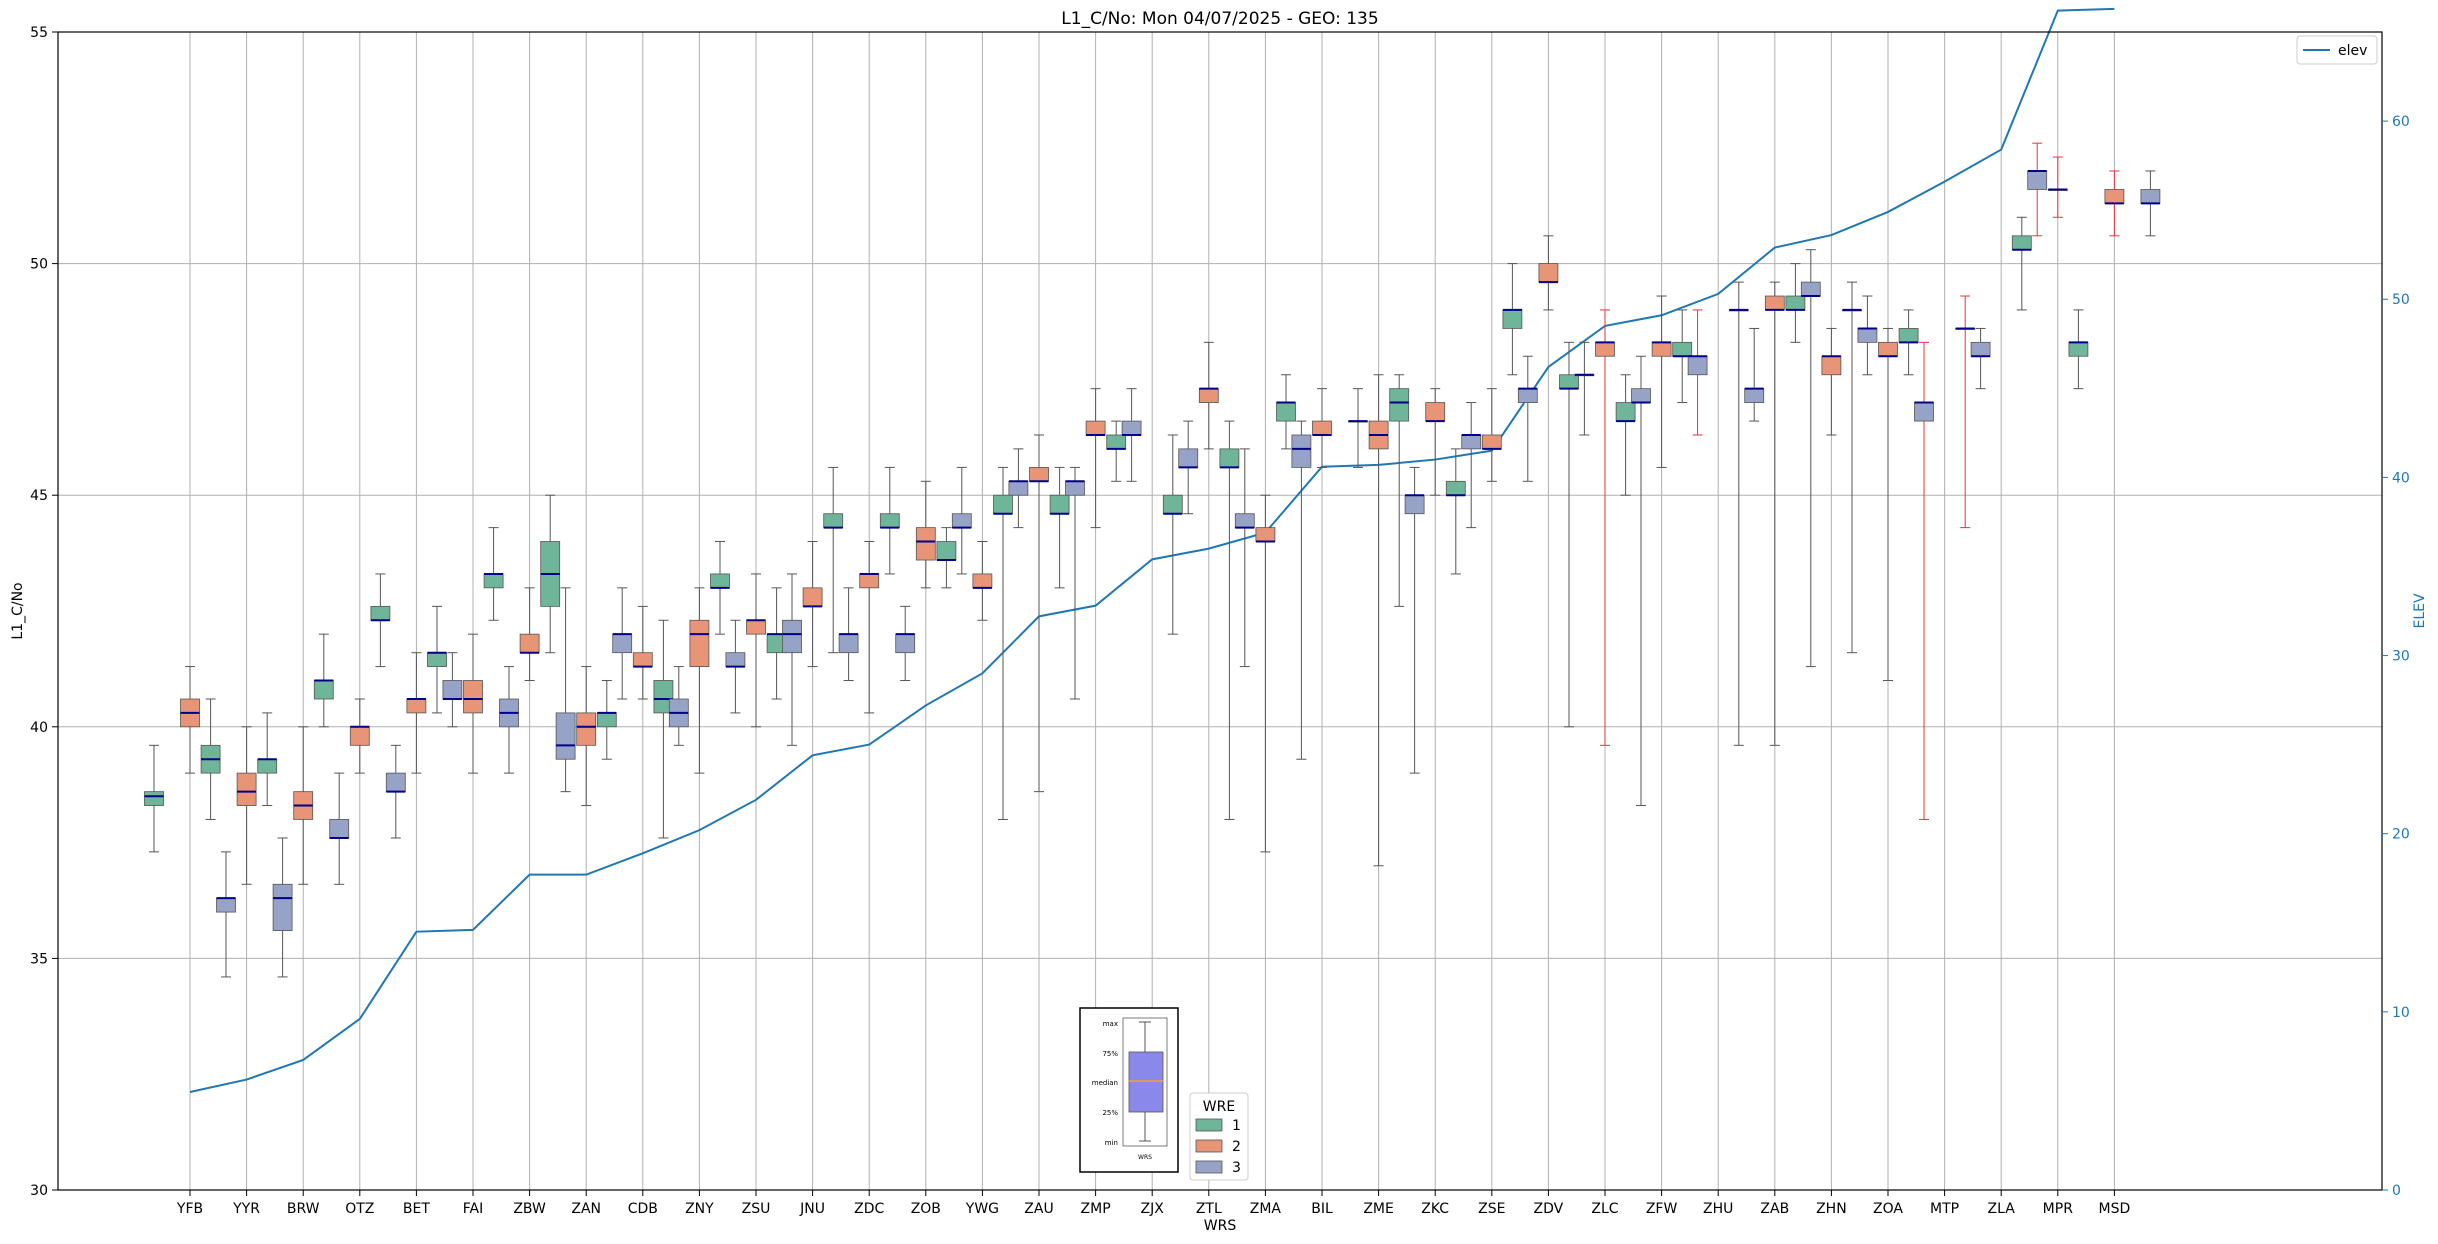  What do you see at coordinates (1435, 442) in the screenshot?
I see `box-wre2-zkc` at bounding box center [1435, 442].